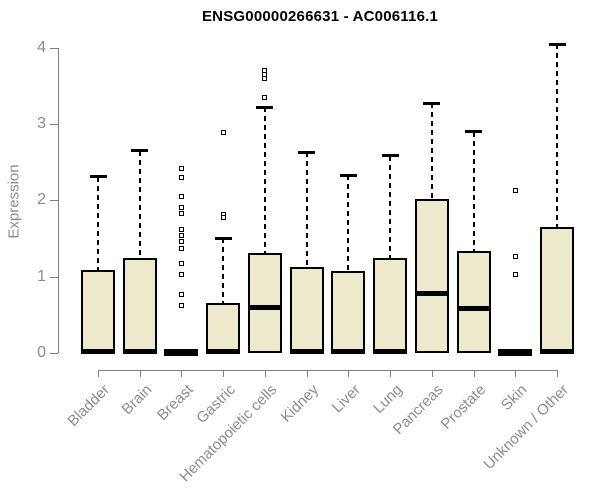 The image size is (600, 500). Describe the element at coordinates (41, 123) in the screenshot. I see `y-tick-label: 3` at that location.